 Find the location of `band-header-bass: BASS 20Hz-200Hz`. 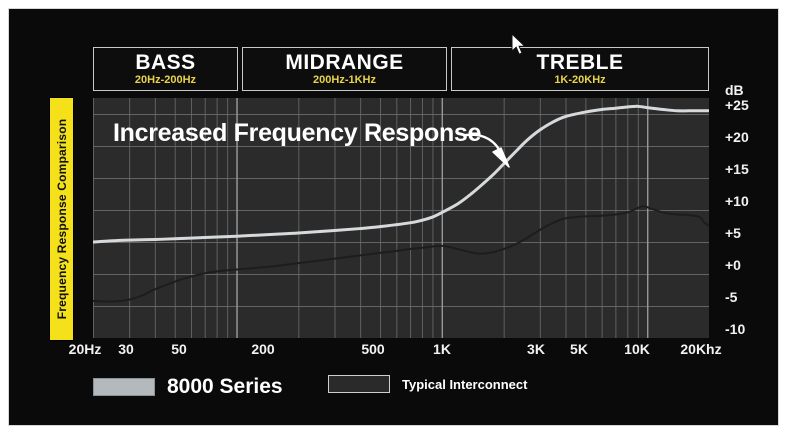

band-header-bass: BASS 20Hz-200Hz is located at coordinates (165, 69).